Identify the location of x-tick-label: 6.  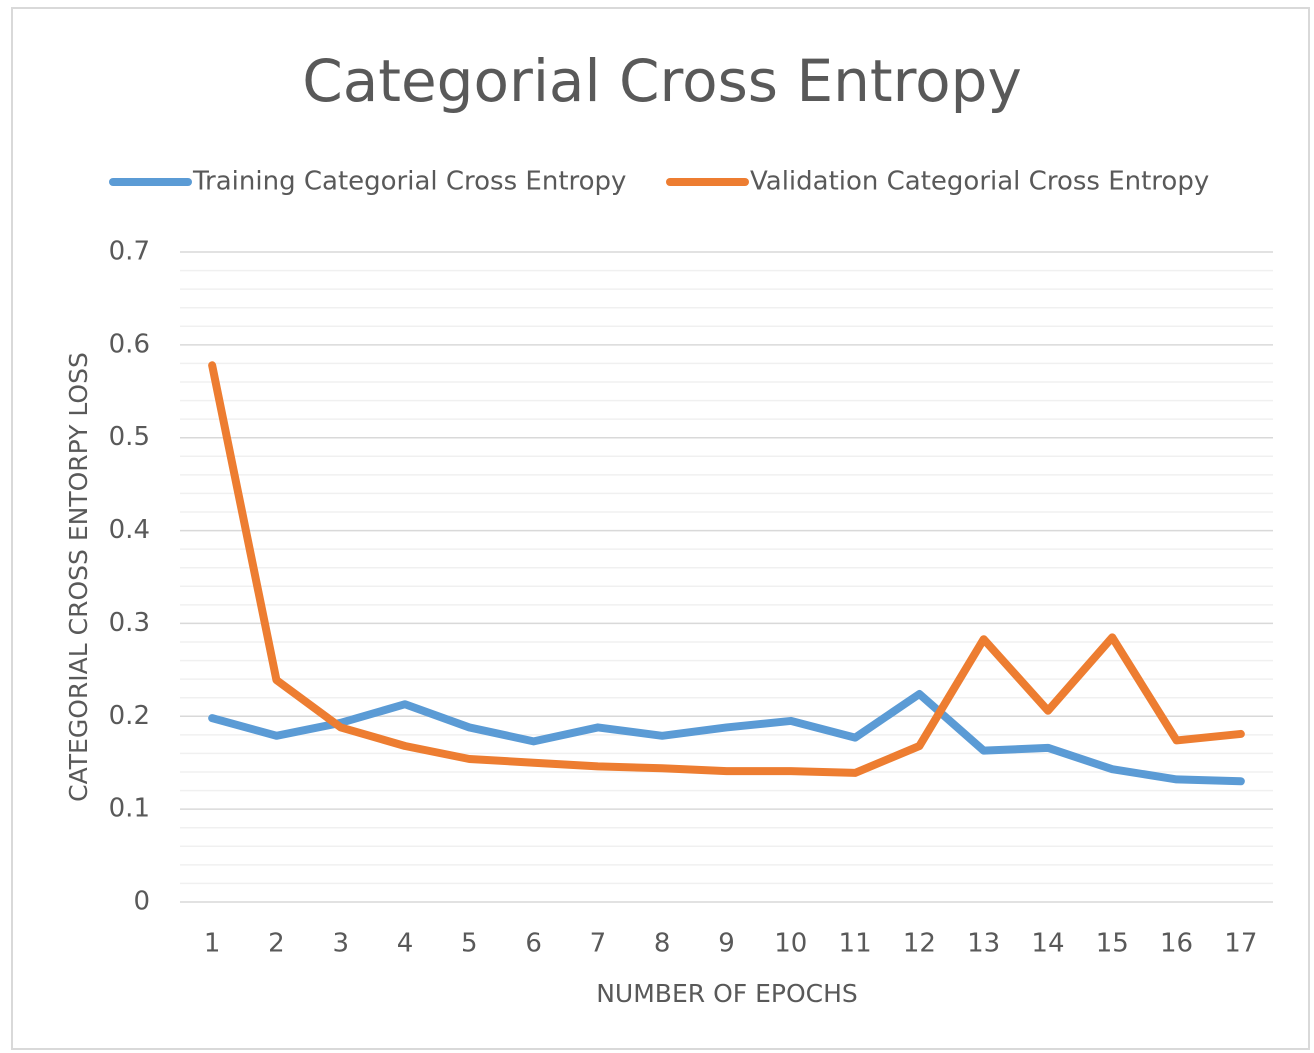
(533, 944).